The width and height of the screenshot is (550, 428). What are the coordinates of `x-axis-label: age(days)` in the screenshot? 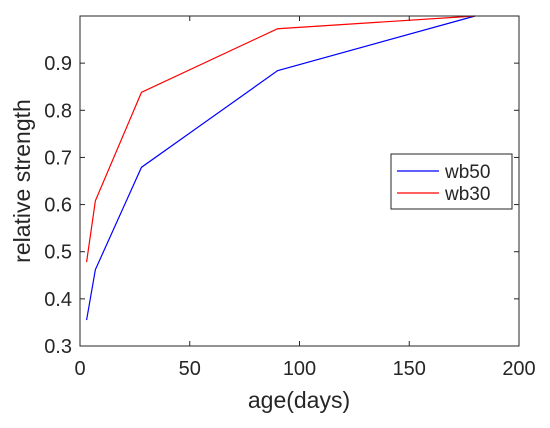 It's located at (299, 400).